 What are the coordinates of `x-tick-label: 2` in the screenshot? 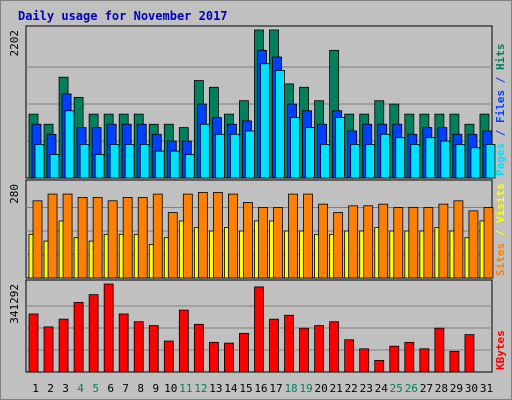 It's located at (50, 388).